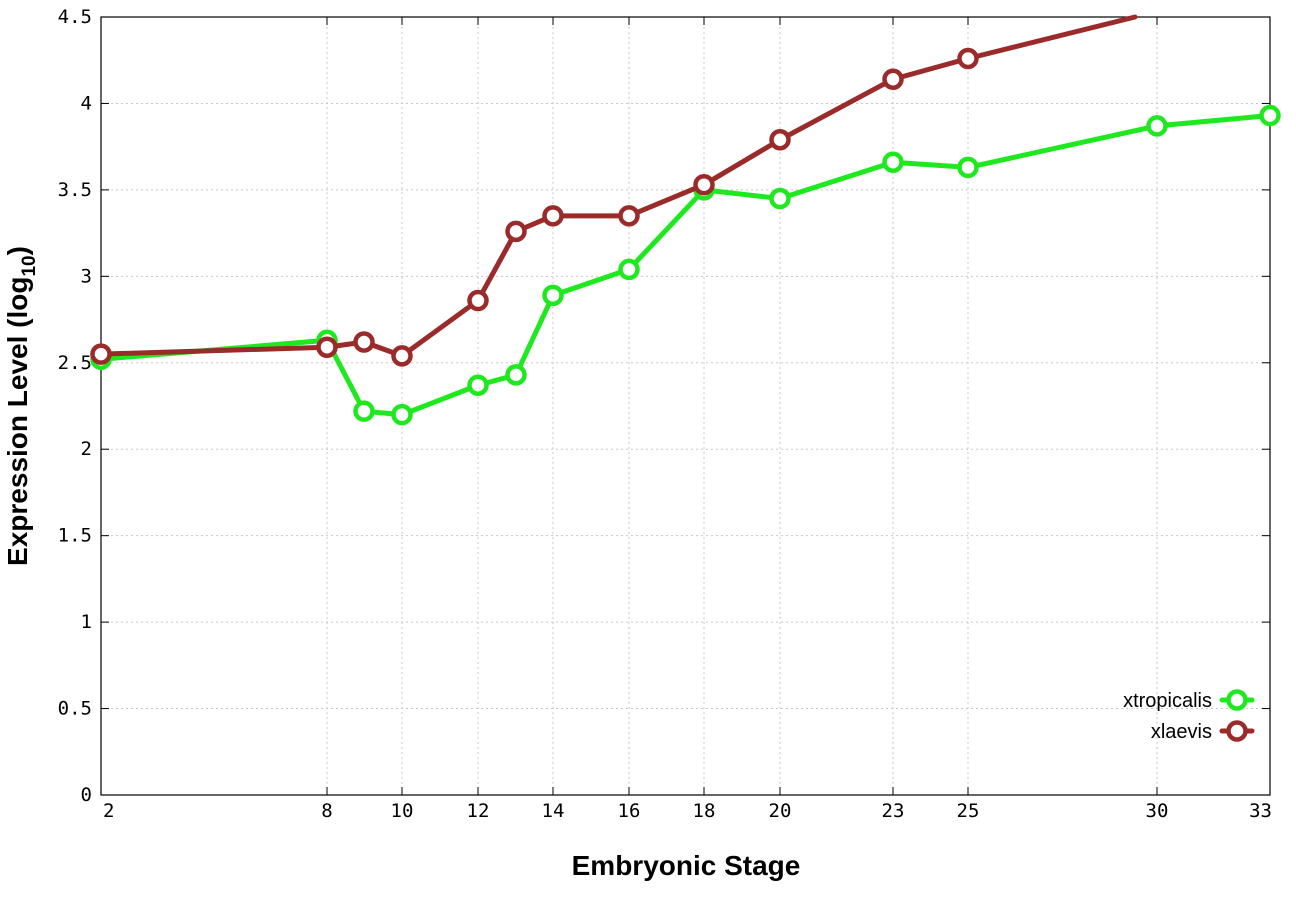  Describe the element at coordinates (780, 811) in the screenshot. I see `x-tick-label: 20` at that location.